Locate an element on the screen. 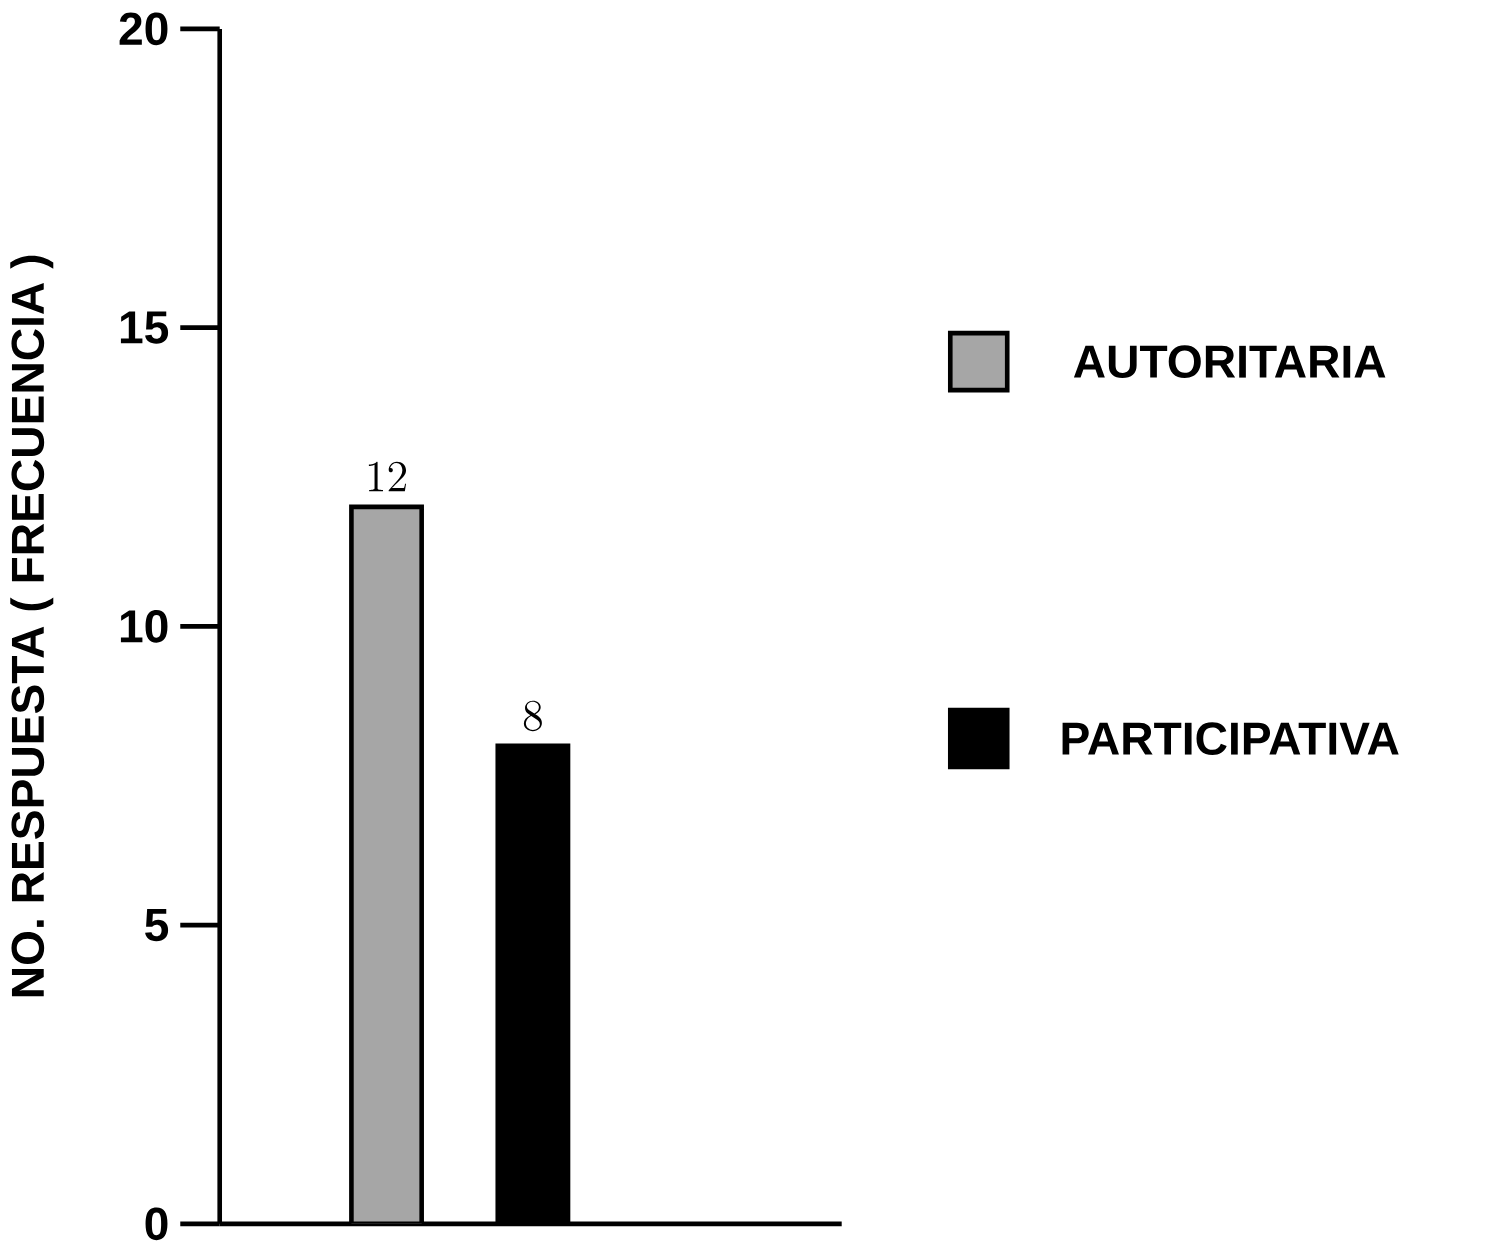 The width and height of the screenshot is (1493, 1250). y-tick-label: 20 is located at coordinates (143, 28).